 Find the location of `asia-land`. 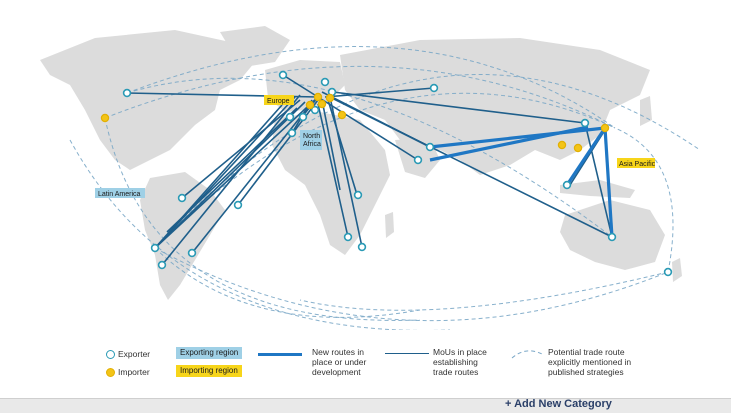

asia-land is located at coordinates (495, 106).